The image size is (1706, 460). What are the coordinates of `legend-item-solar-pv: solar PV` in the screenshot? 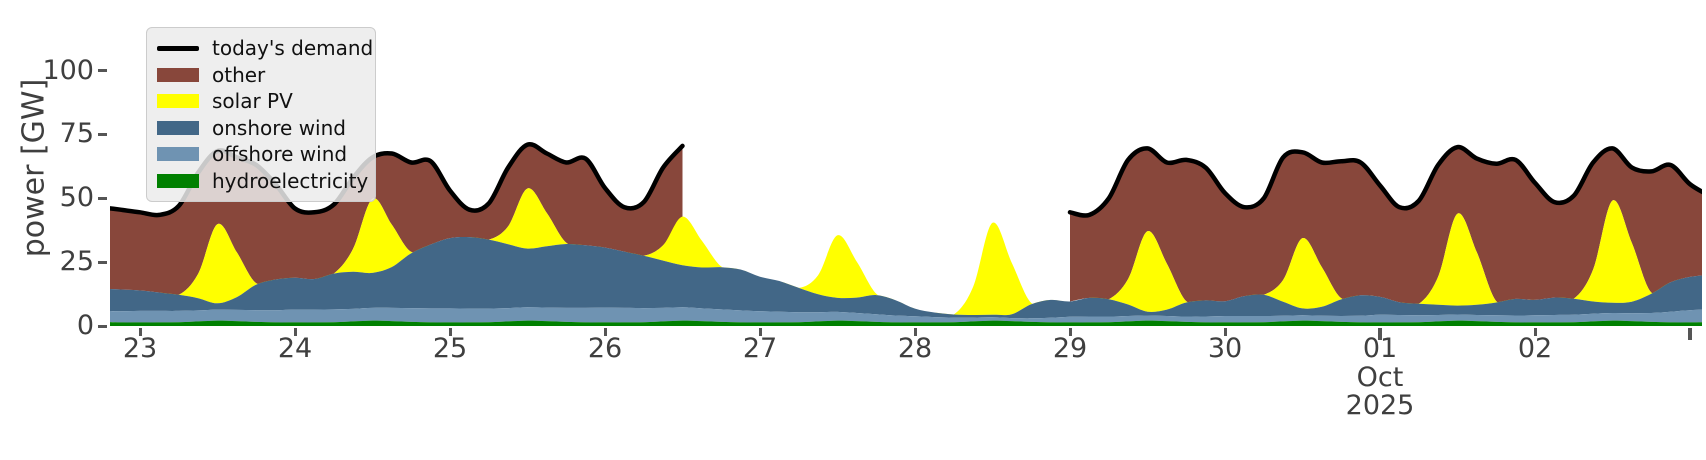 It's located at (261, 101).